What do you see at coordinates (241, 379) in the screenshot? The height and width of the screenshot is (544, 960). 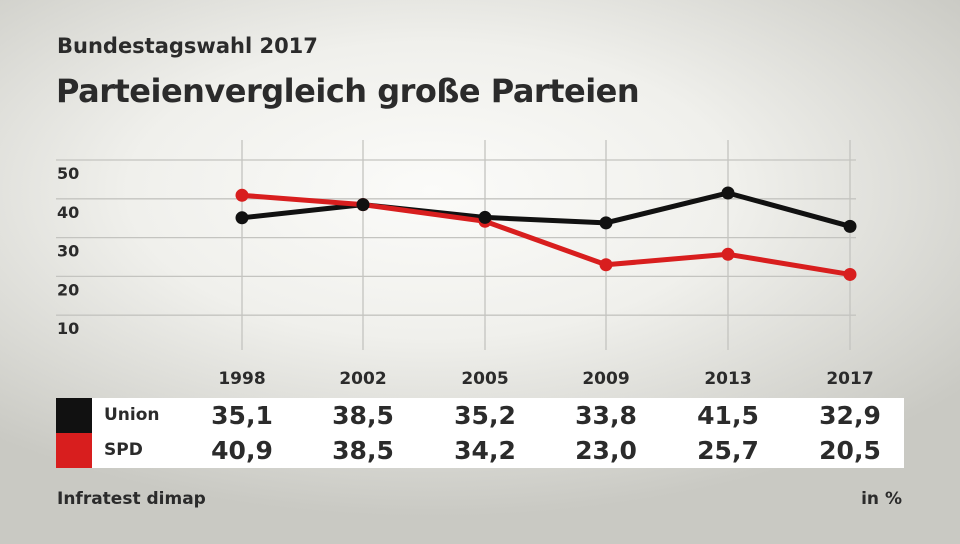 I see `x-tick-label: 1998` at bounding box center [241, 379].